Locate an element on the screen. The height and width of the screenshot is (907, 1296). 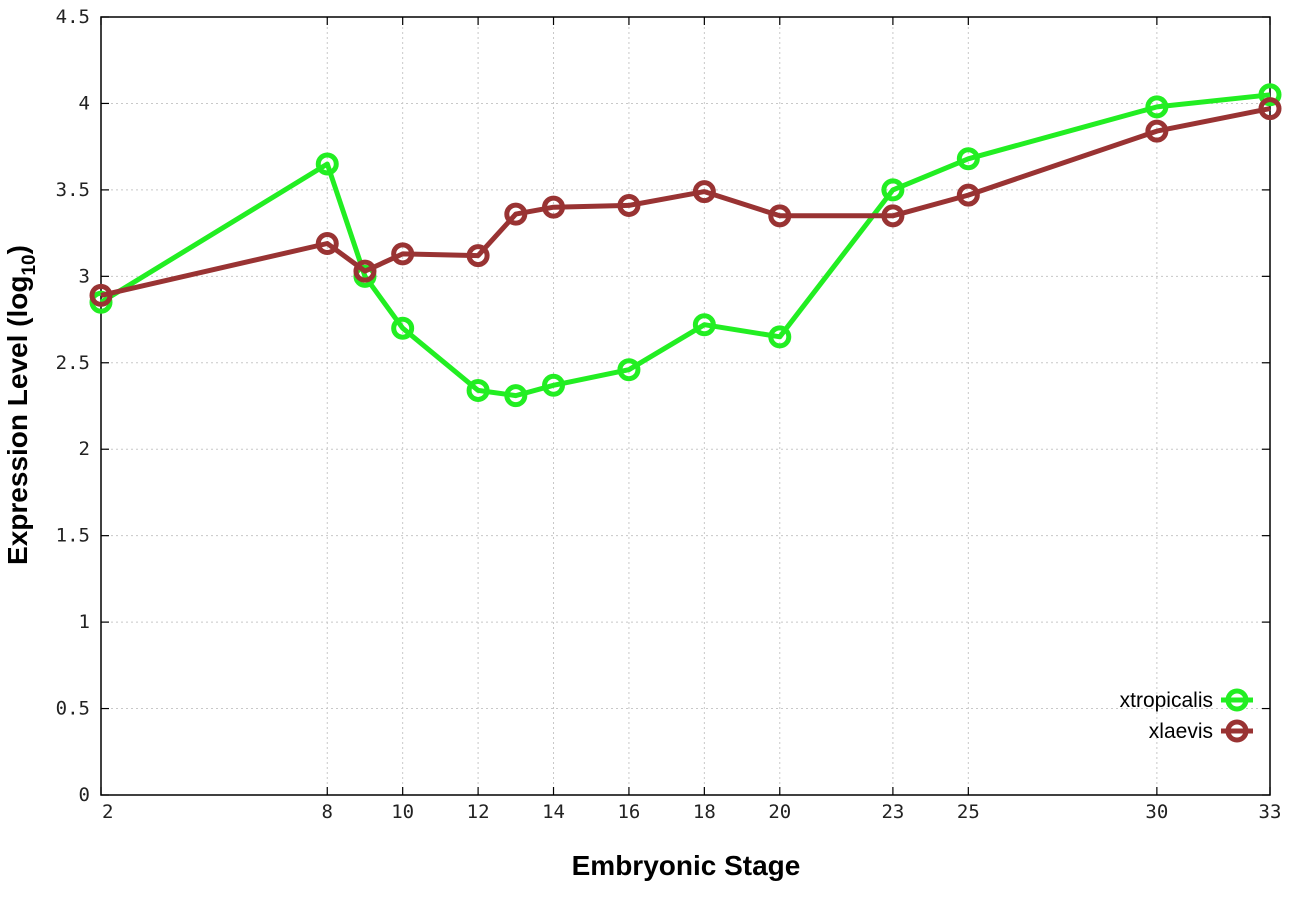
y-tick-label: 2 is located at coordinates (84, 449).